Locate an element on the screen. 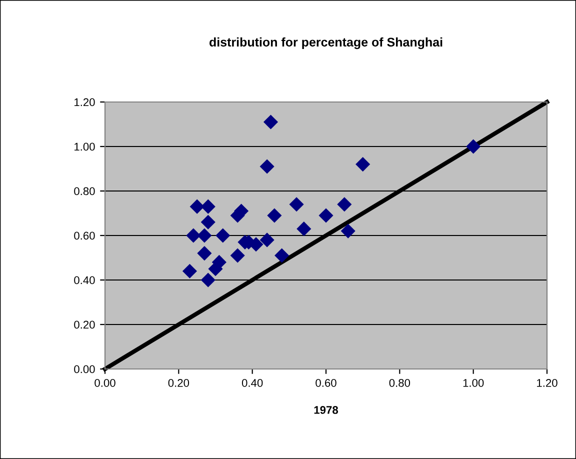 The image size is (576, 459). y-tick-label: 0.60 is located at coordinates (84, 236).